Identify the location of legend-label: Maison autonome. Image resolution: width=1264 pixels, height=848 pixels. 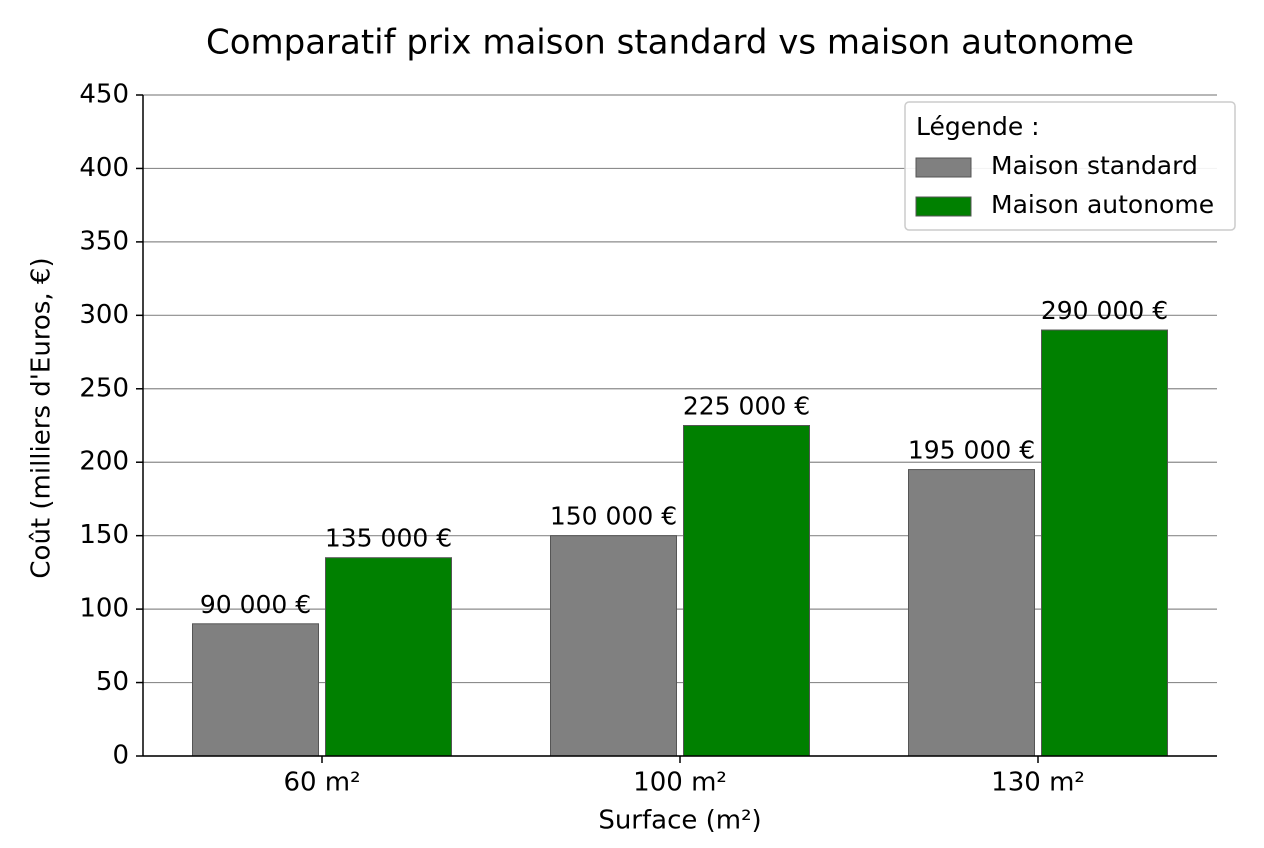
(1102, 204).